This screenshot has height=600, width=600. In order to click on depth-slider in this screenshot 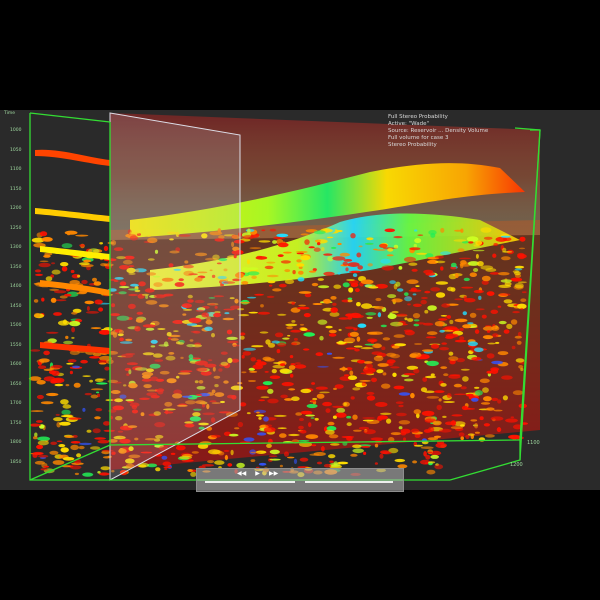, I will do `click(349, 482)`.